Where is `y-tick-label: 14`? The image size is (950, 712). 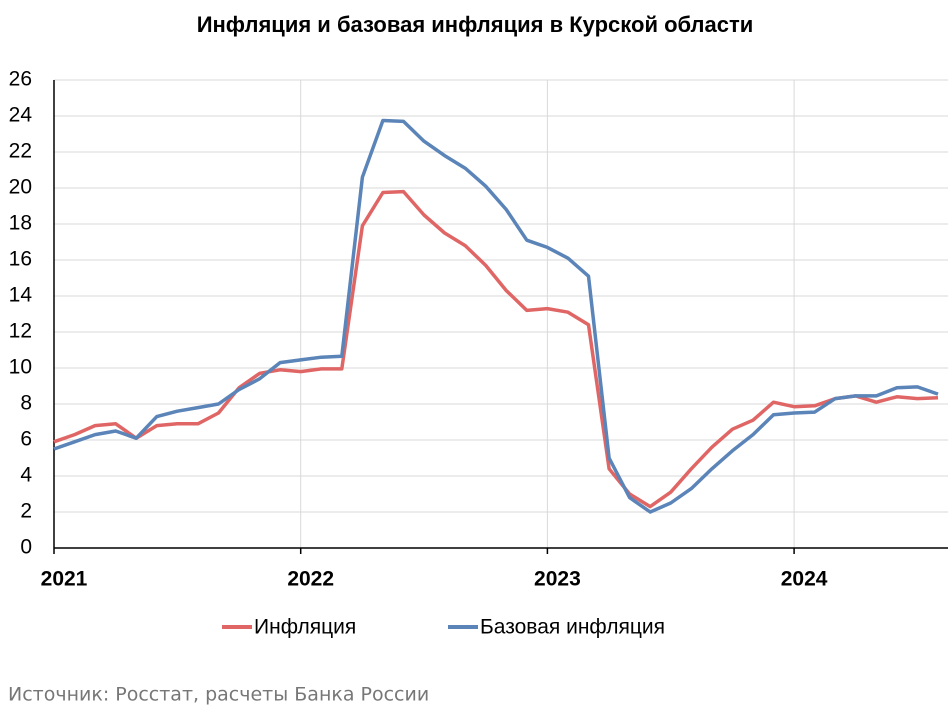
y-tick-label: 14 is located at coordinates (21, 295).